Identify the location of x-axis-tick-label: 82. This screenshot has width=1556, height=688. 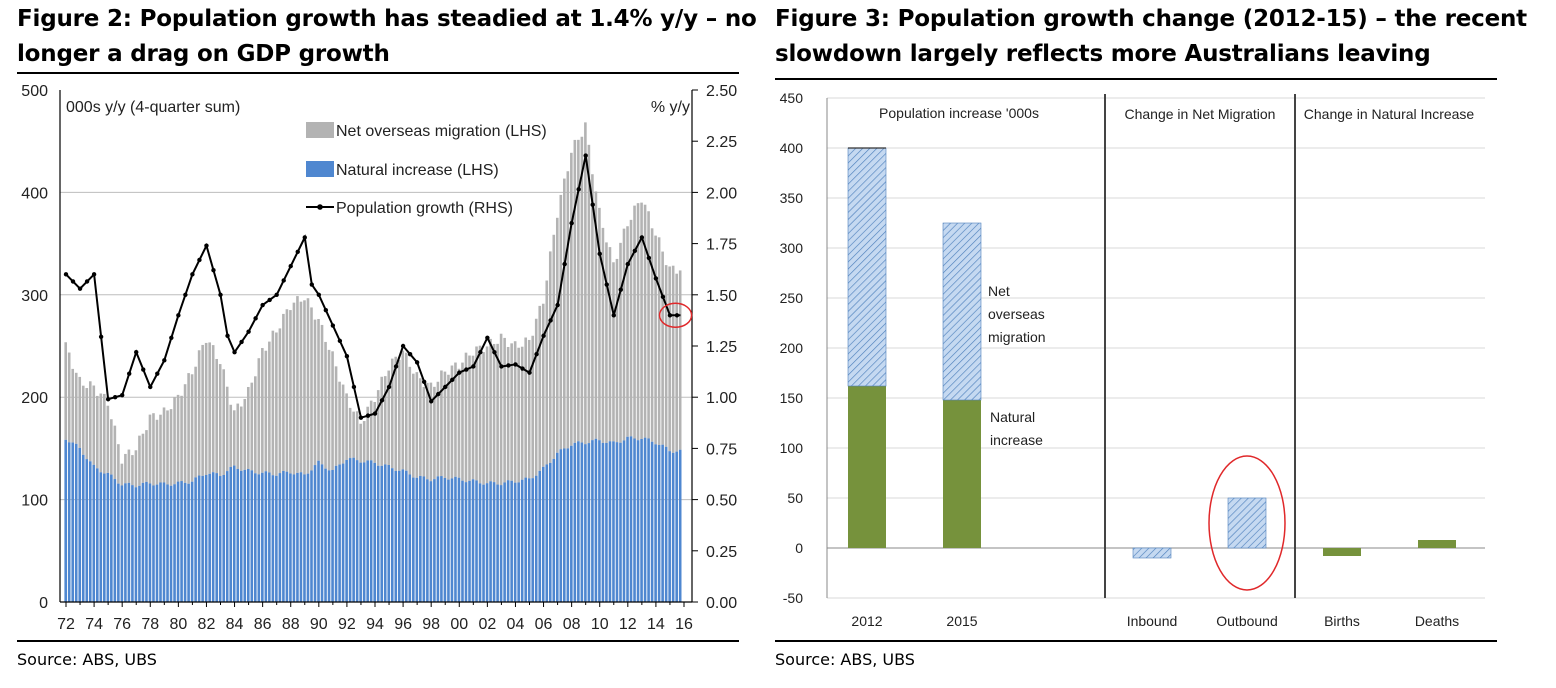
(207, 624).